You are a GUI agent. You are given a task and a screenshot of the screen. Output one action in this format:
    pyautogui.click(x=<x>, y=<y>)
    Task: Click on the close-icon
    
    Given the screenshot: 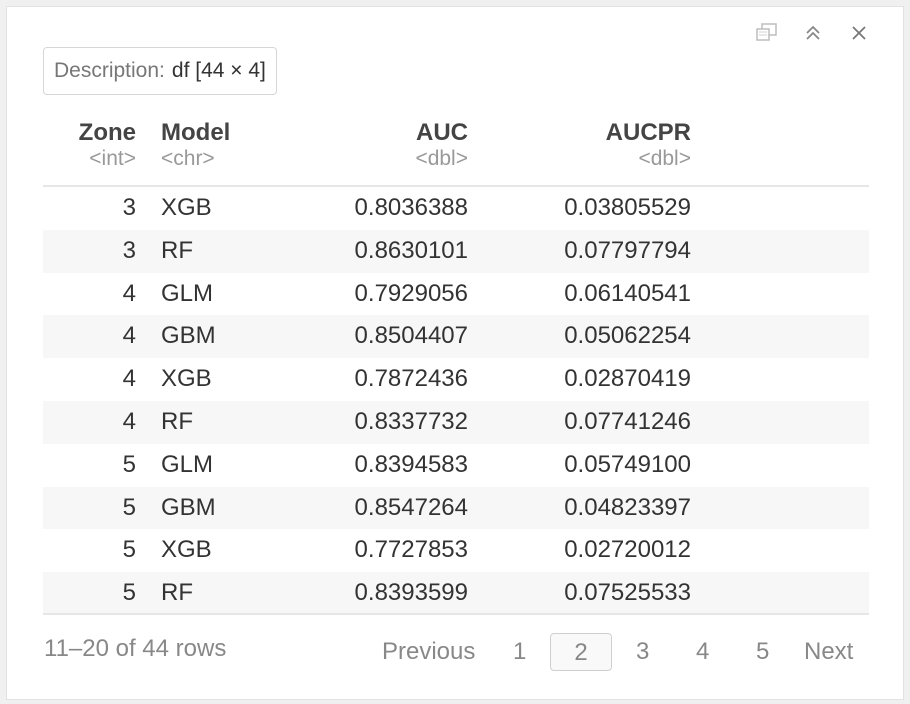 What is the action you would take?
    pyautogui.click(x=859, y=35)
    